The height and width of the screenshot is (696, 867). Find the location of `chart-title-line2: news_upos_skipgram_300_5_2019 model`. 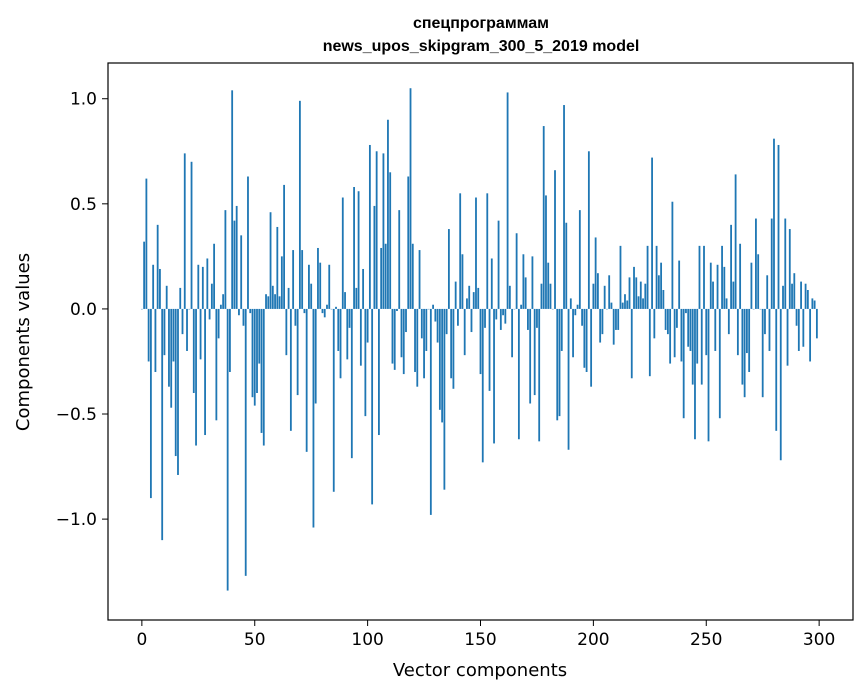

chart-title-line2: news_upos_skipgram_300_5_2019 model is located at coordinates (481, 46).